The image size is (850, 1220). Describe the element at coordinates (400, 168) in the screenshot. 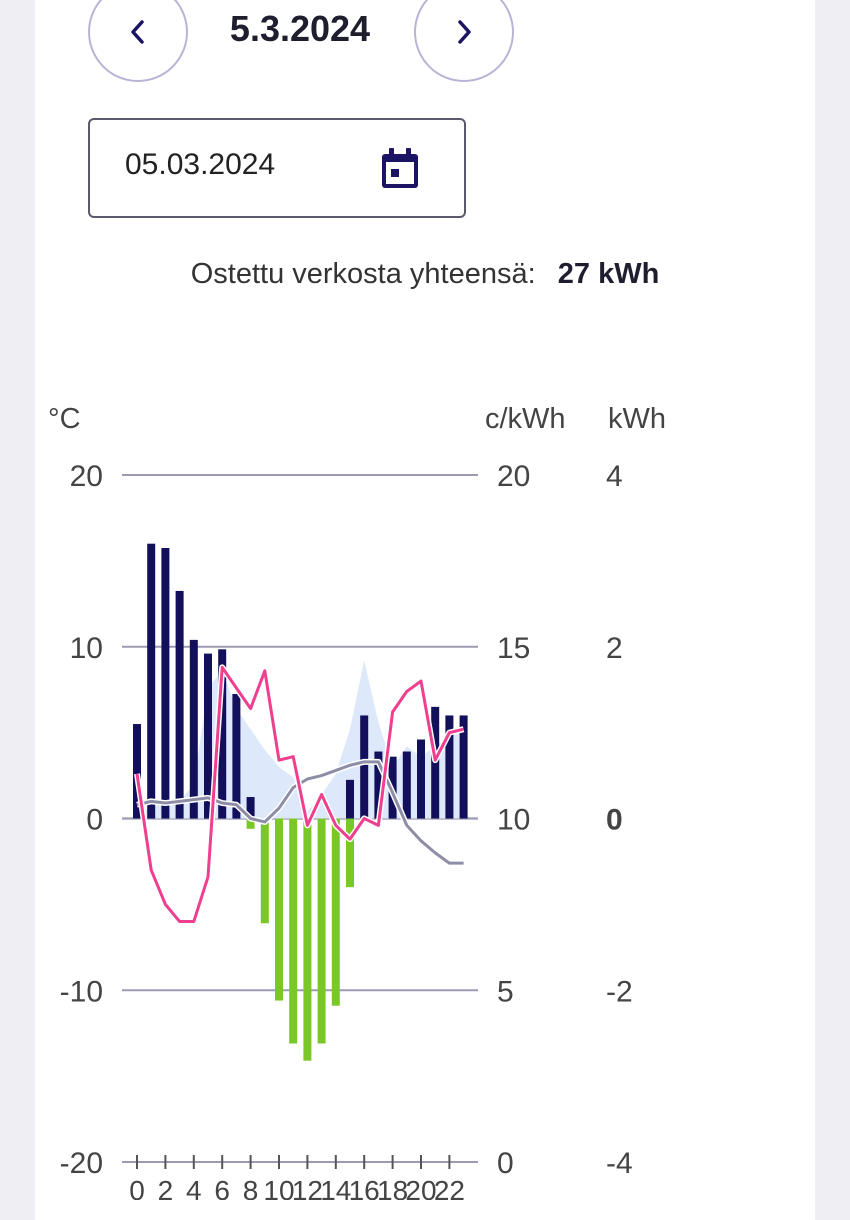

I see `calendar-icon` at that location.